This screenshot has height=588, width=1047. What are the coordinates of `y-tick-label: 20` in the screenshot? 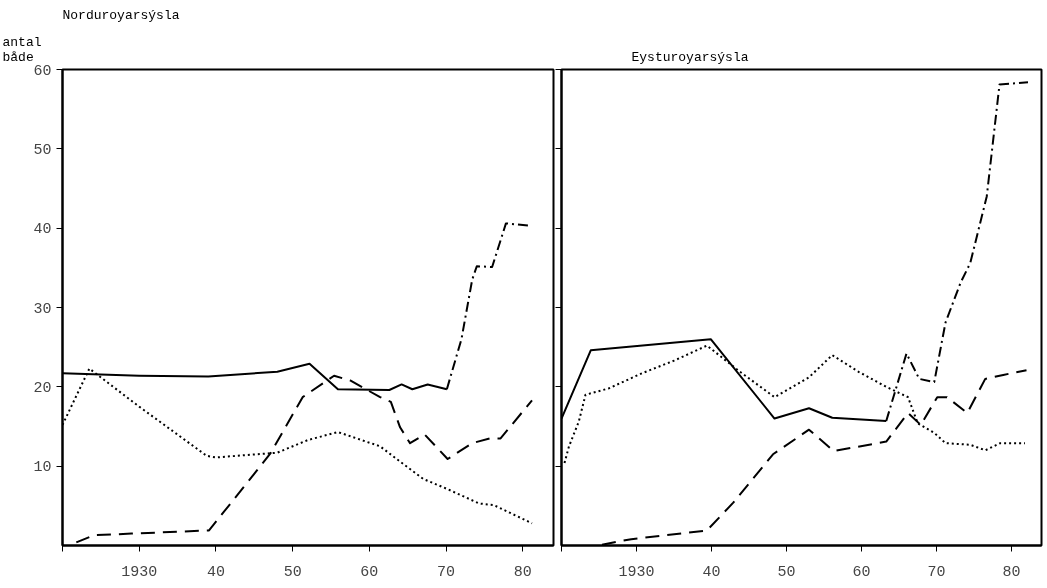 It's located at (42, 388).